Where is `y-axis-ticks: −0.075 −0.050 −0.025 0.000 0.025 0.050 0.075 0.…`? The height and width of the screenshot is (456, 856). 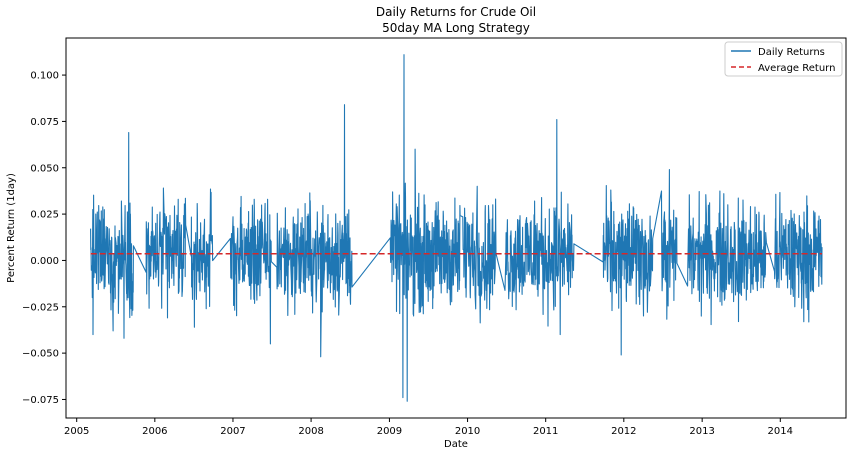 y-axis-ticks: −0.075 −0.050 −0.025 0.000 0.025 0.050 0.075 0.… is located at coordinates (44, 238).